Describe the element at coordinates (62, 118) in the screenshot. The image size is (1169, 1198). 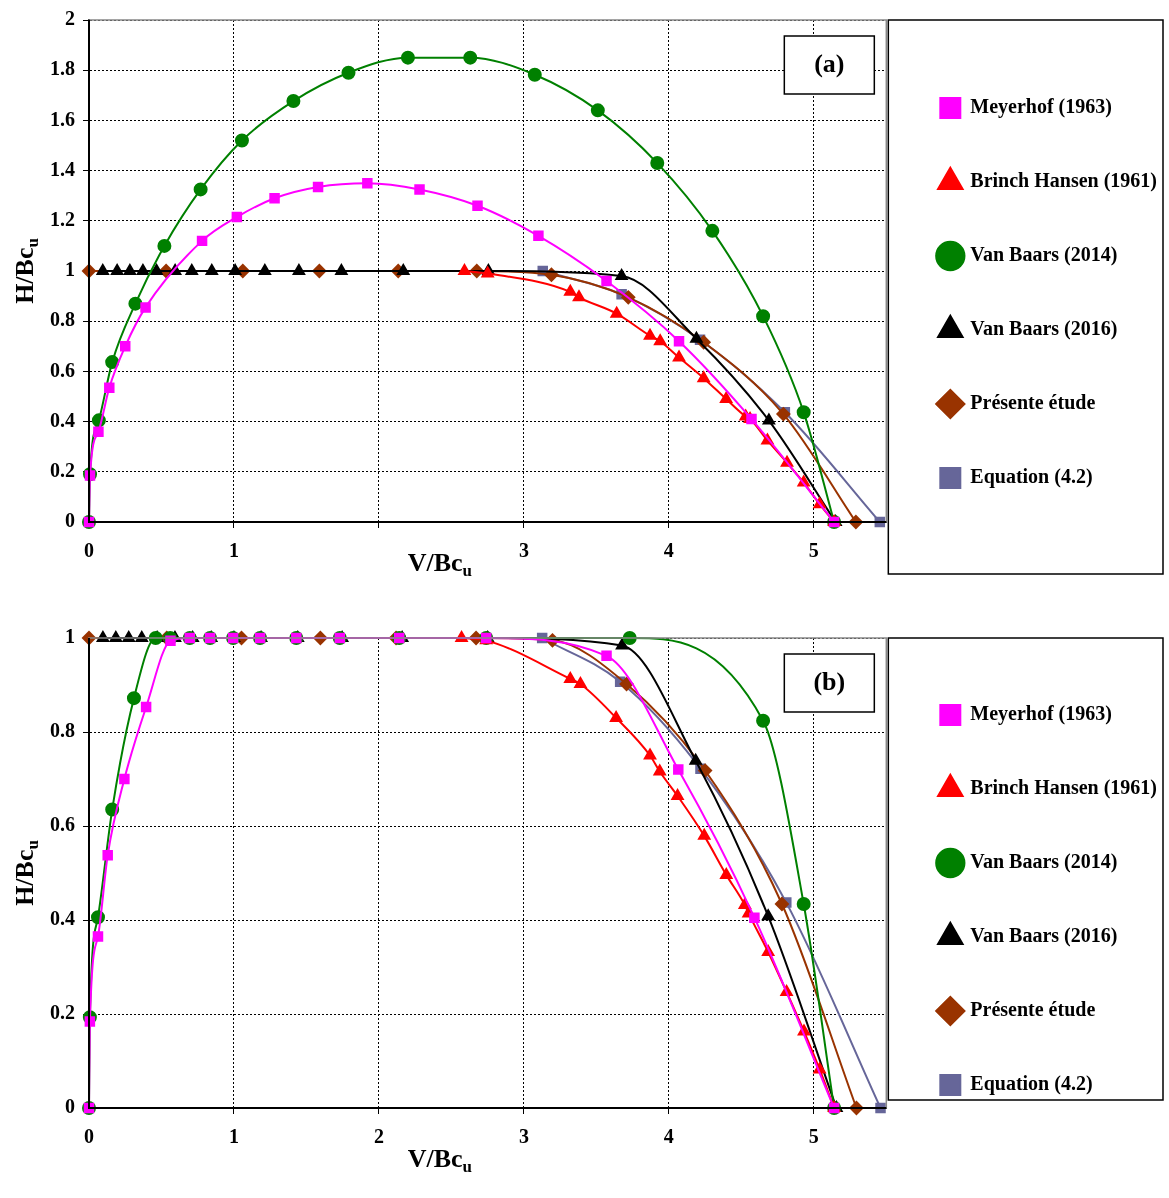
I see `y-tick-label: 1.6` at that location.